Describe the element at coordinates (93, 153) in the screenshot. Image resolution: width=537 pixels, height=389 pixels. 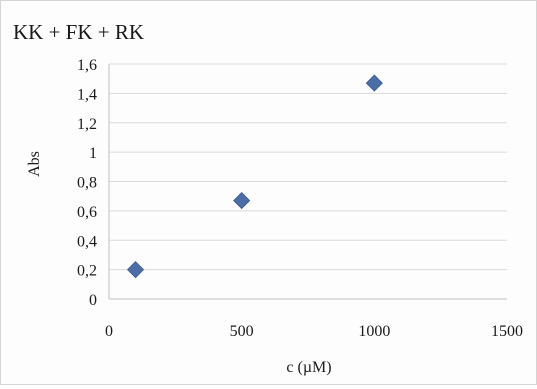
I see `y-tick-label: 1` at that location.